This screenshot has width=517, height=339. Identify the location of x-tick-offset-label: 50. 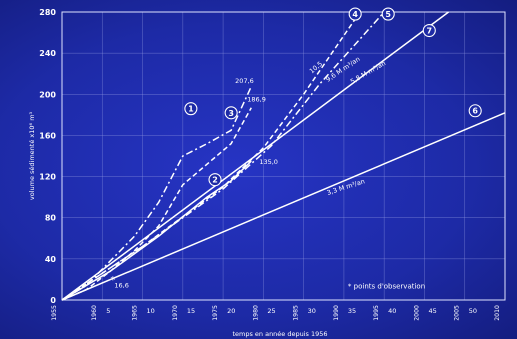
(473, 311).